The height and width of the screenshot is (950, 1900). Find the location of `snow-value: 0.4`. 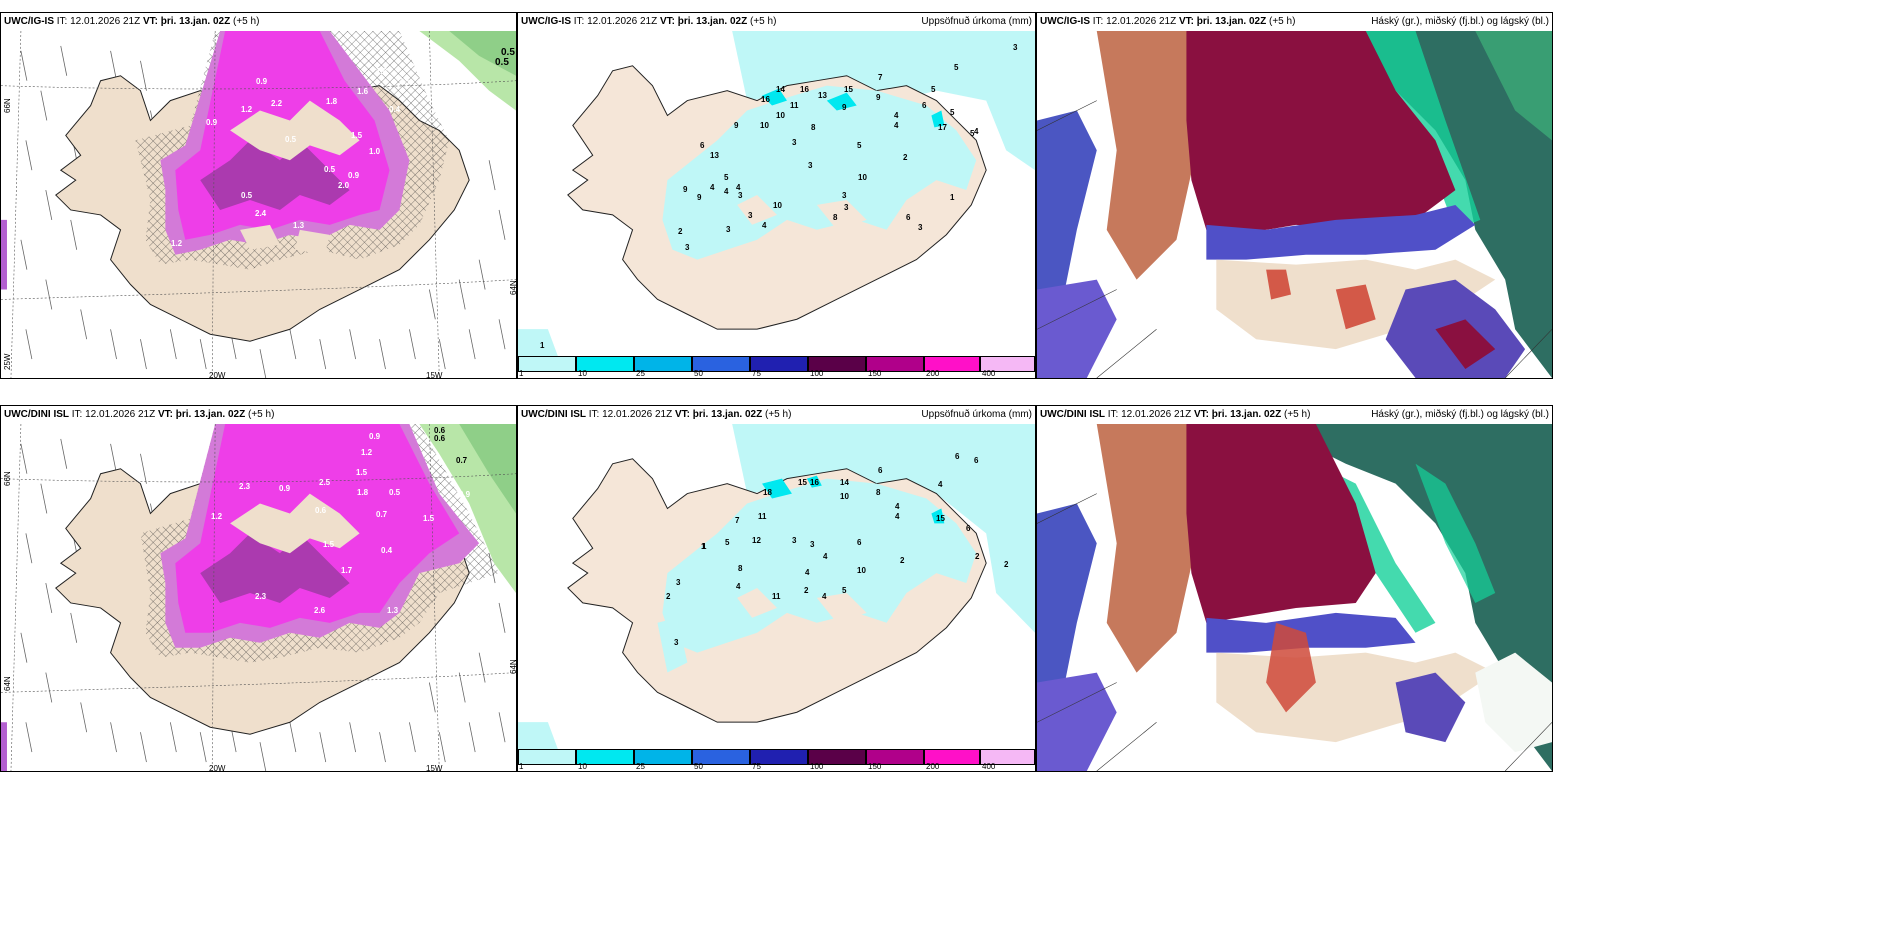

snow-value: 0.4 is located at coordinates (395, 109).